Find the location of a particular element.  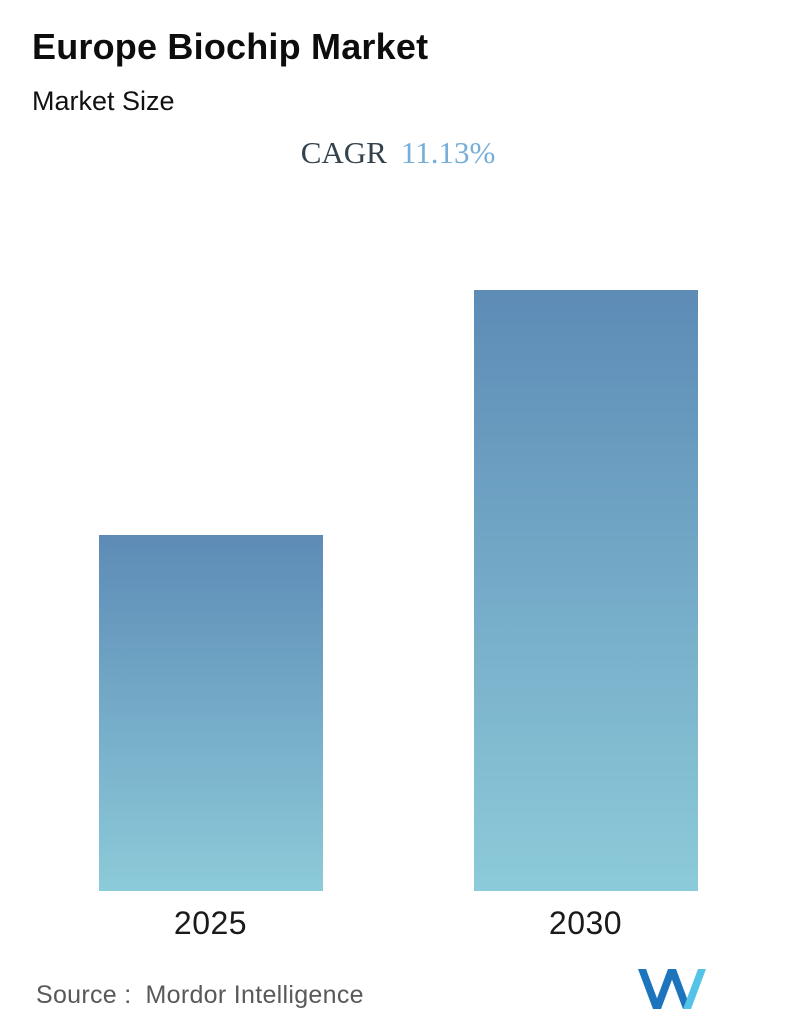

x-axis-label-2030: 2030 is located at coordinates (585, 923).